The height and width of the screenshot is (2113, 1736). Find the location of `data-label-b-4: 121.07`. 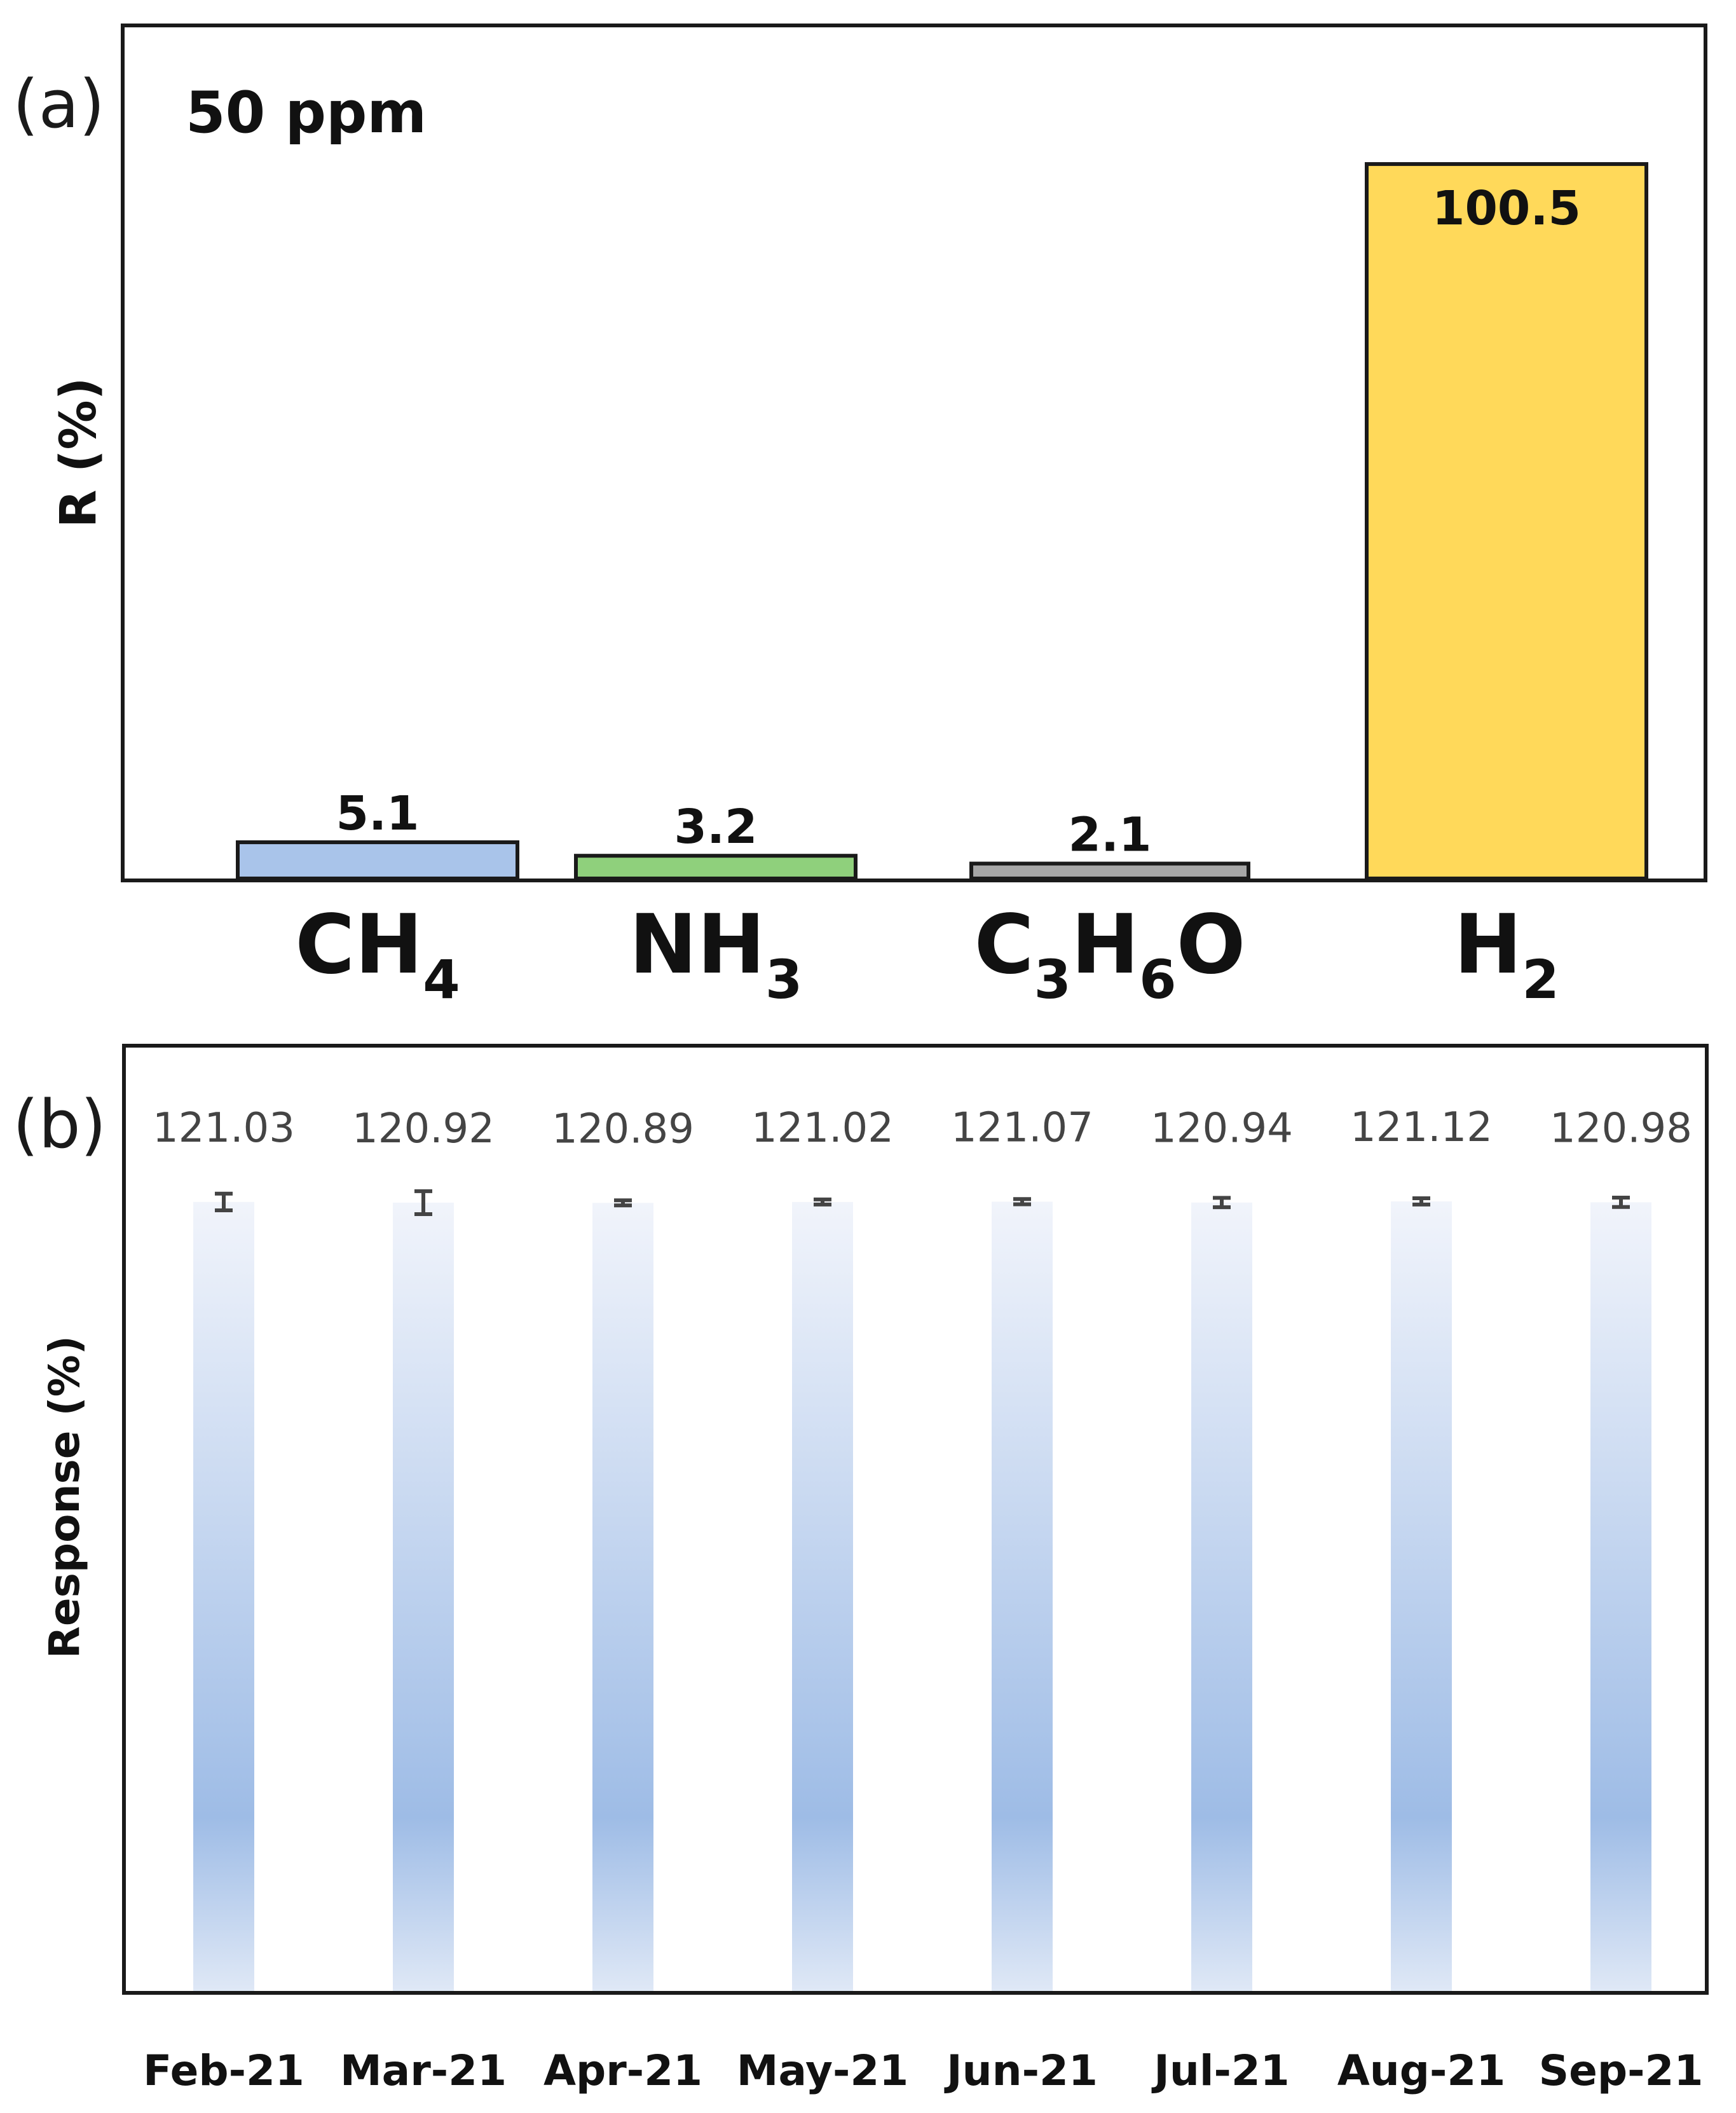

data-label-b-4: 121.07 is located at coordinates (1022, 1127).